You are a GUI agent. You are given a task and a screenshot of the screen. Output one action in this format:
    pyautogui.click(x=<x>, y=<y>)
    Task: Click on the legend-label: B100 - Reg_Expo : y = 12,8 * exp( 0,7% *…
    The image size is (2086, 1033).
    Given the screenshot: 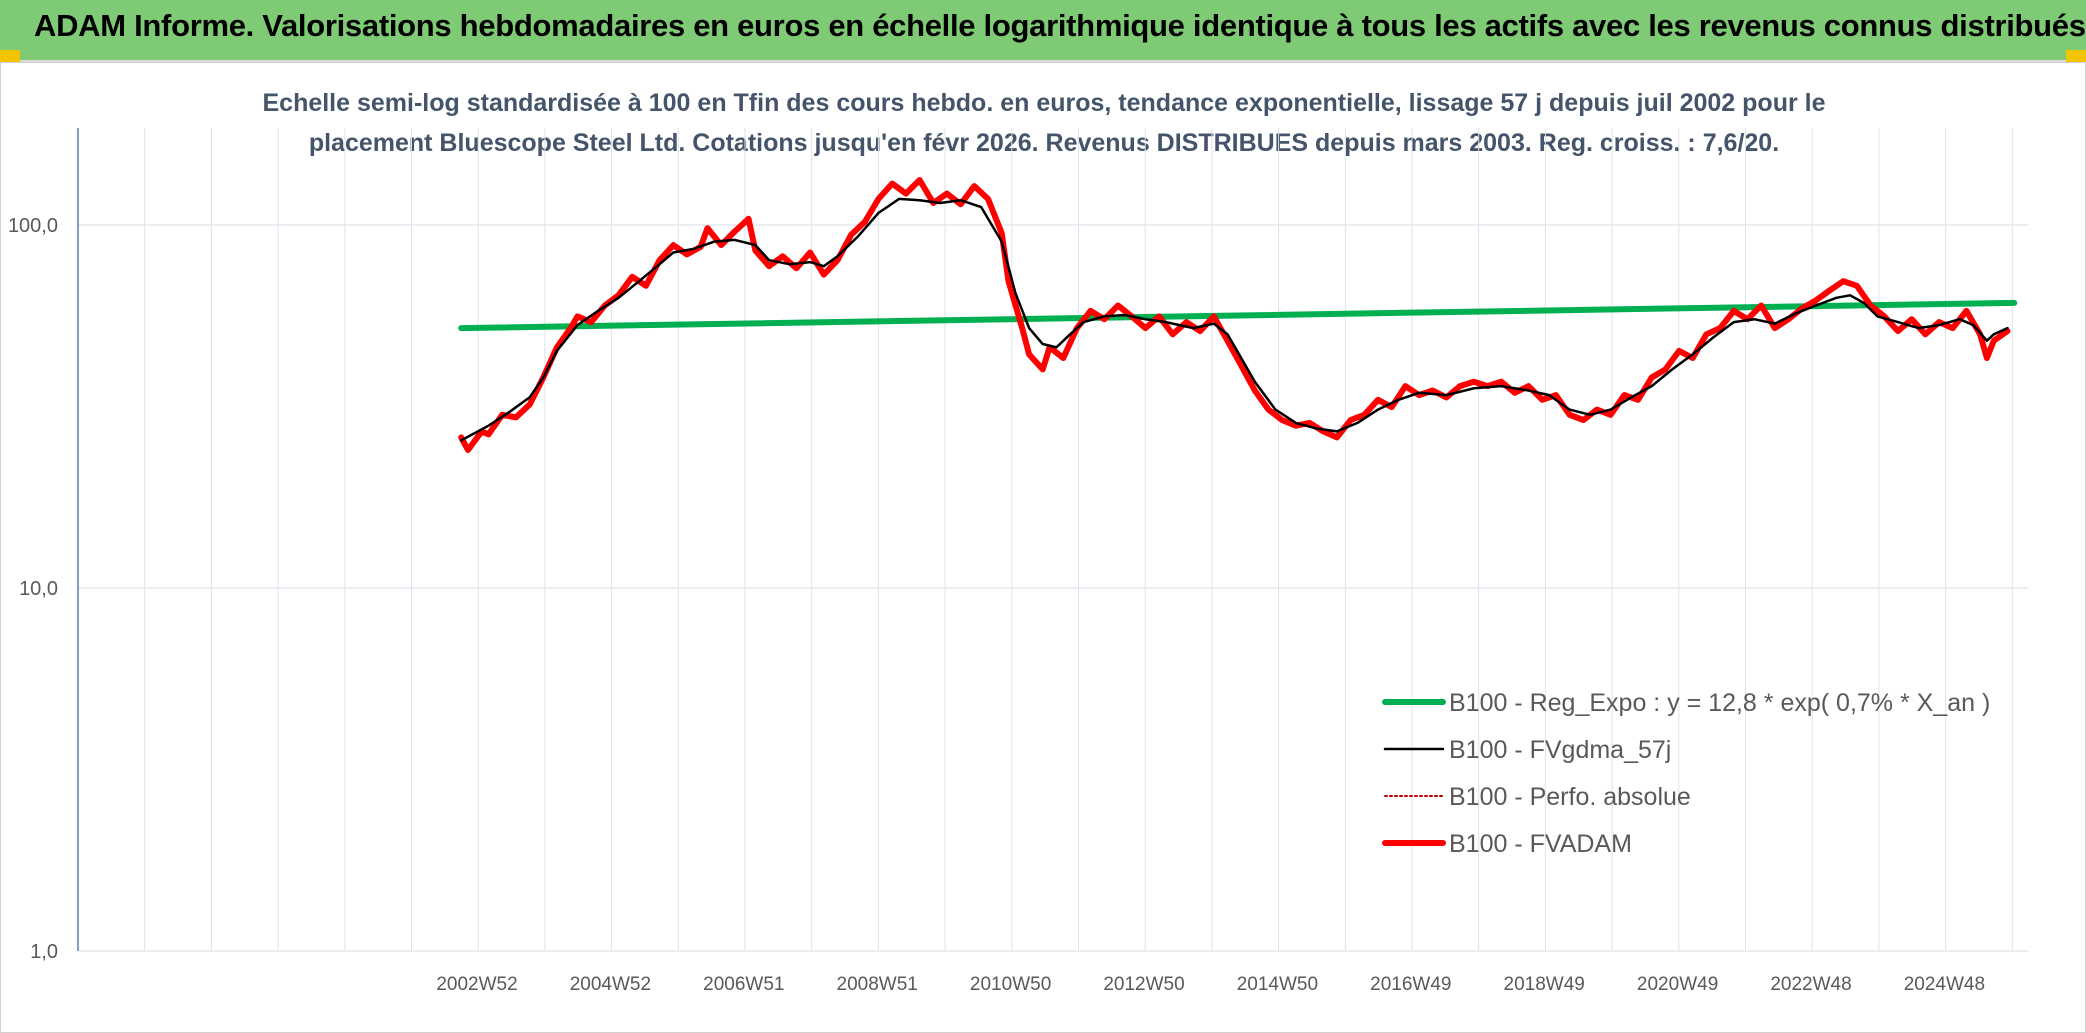 What is the action you would take?
    pyautogui.click(x=1719, y=703)
    